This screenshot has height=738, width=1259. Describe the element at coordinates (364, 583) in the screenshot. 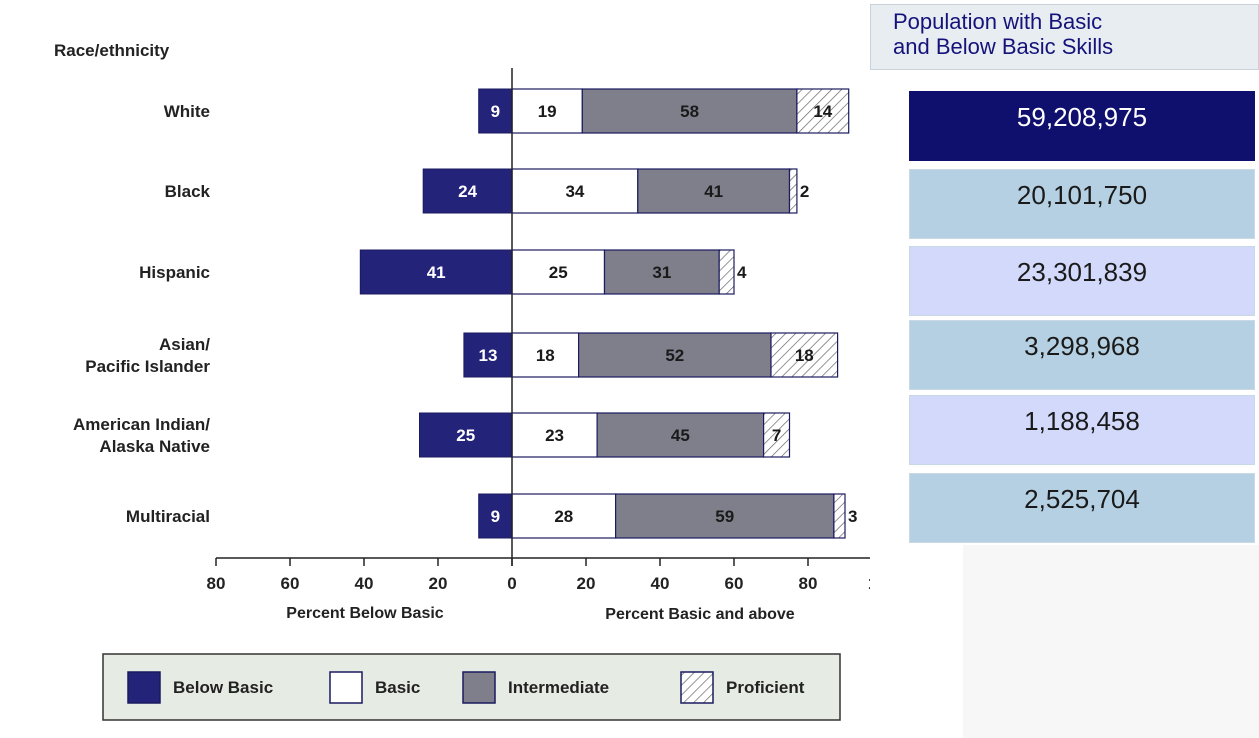

I see `x-tick-label--40: 40` at that location.